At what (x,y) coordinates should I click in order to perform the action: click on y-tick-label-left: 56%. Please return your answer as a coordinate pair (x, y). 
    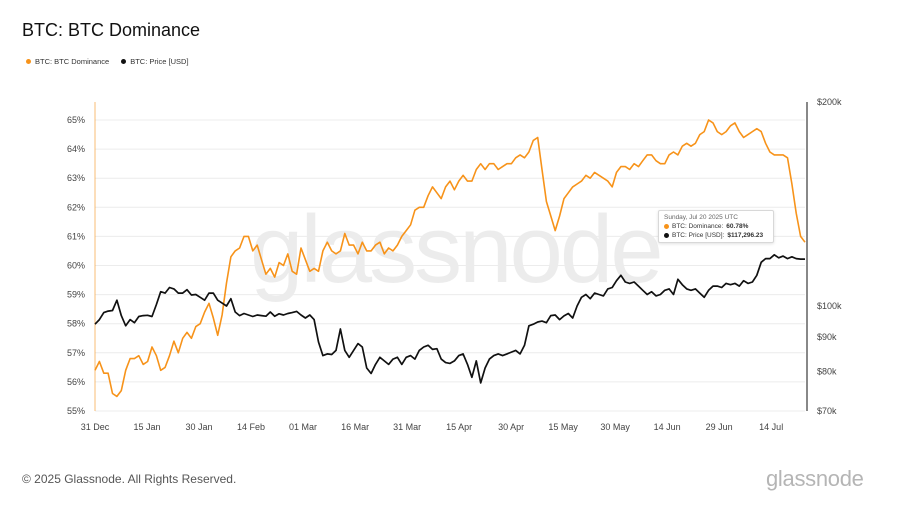
    Looking at the image, I should click on (76, 382).